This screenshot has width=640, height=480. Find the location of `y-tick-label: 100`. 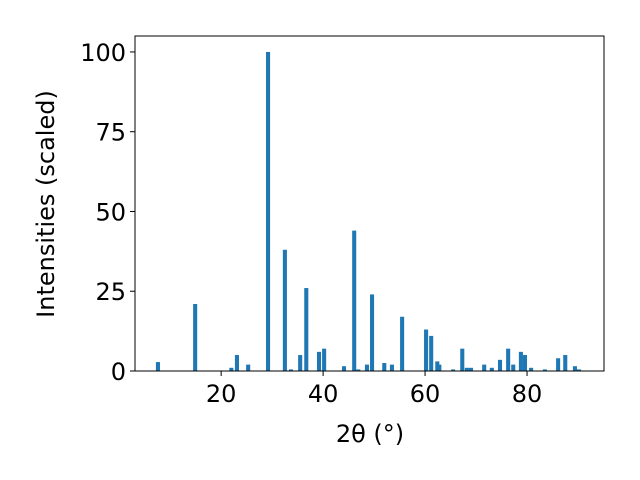

y-tick-label: 100 is located at coordinates (103, 53).